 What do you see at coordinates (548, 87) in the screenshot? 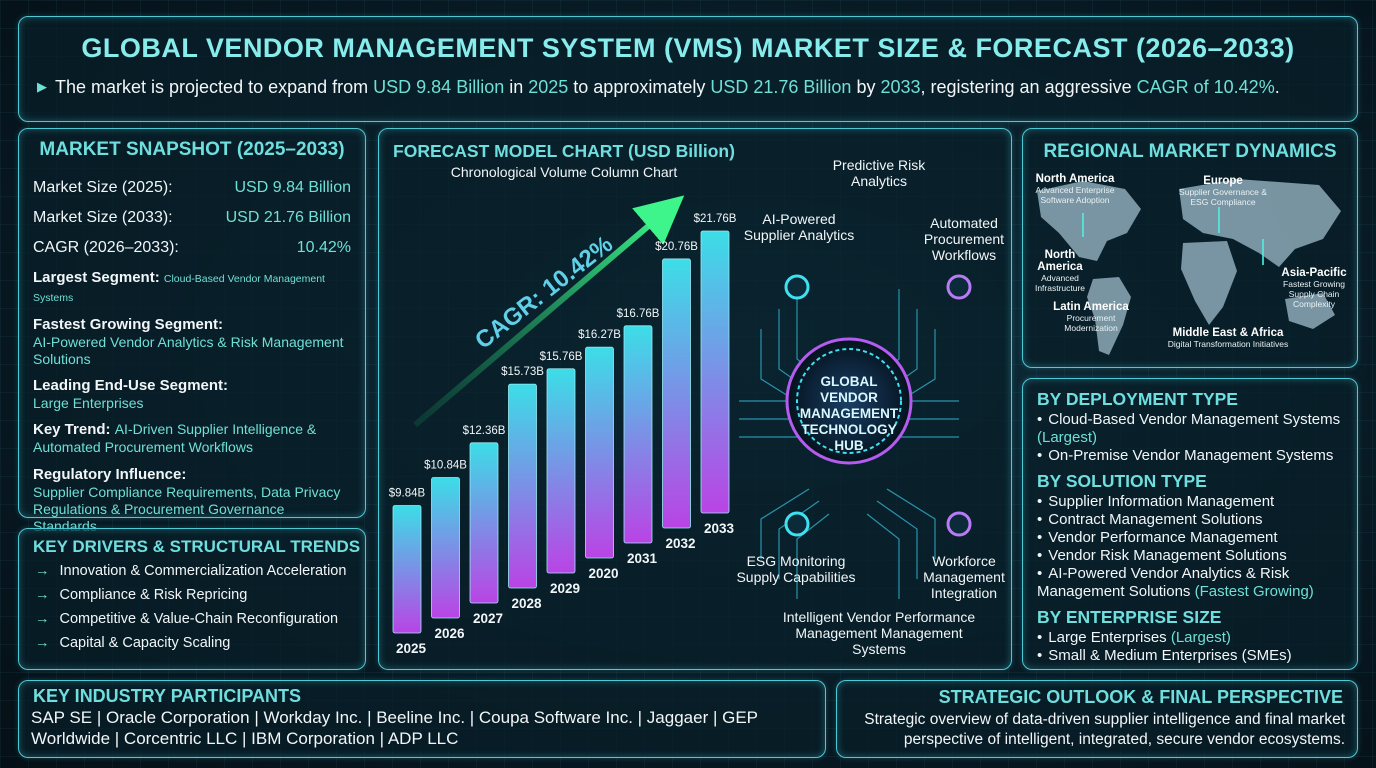
I see `subtitle-part: 2025` at bounding box center [548, 87].